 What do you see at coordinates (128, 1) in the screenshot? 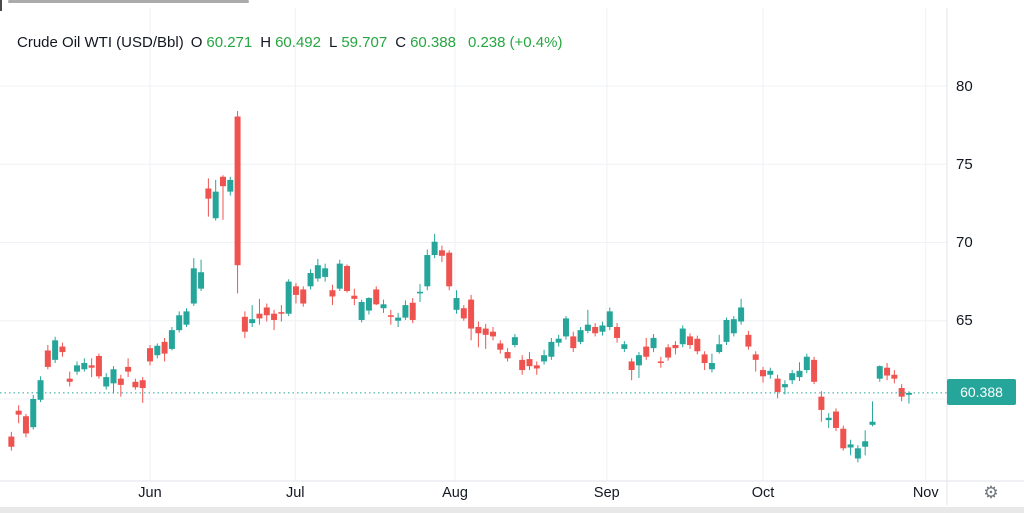
I see `top-drag-bar` at bounding box center [128, 1].